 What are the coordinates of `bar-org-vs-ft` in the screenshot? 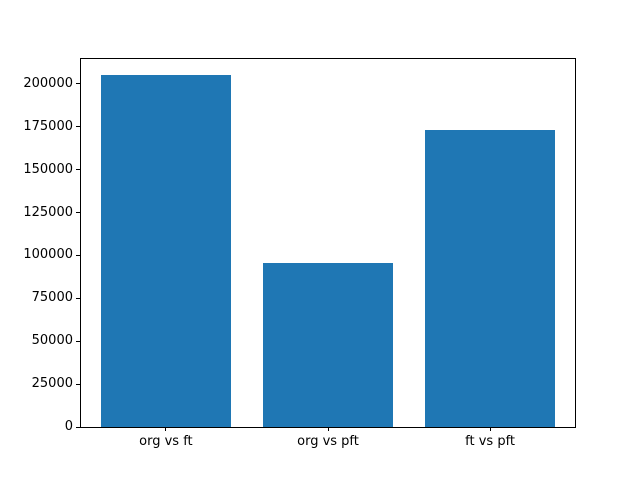 It's located at (166, 251).